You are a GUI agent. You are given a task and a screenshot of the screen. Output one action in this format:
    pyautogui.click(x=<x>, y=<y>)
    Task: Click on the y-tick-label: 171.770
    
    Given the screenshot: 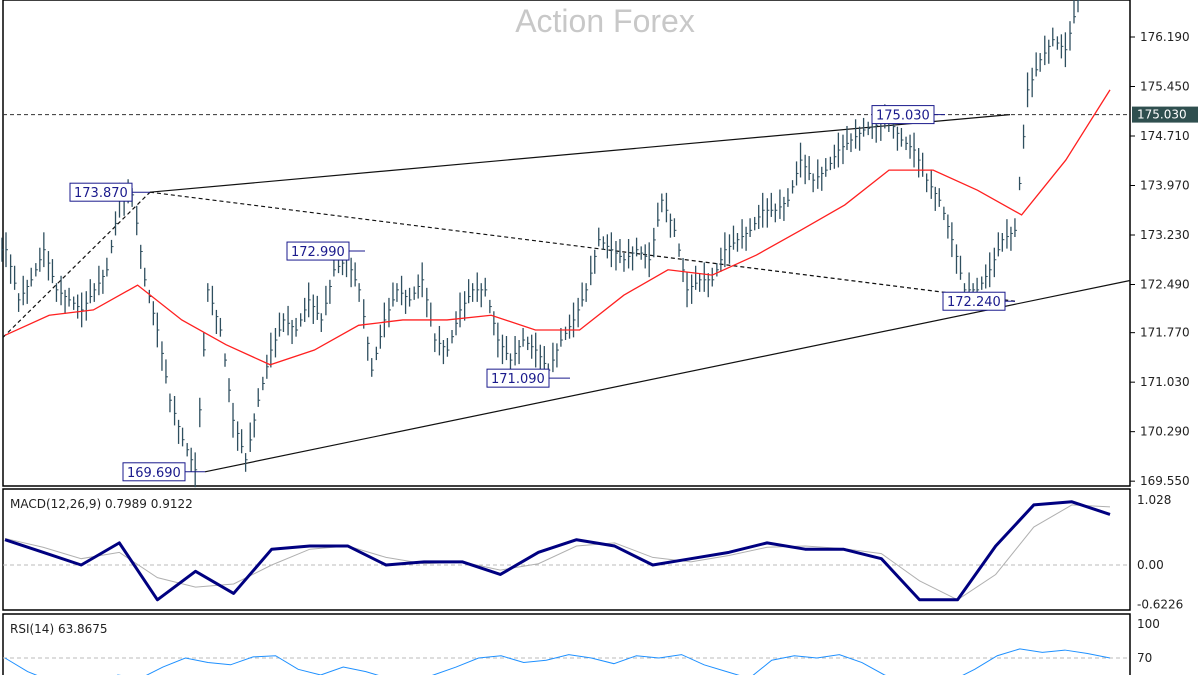 What is the action you would take?
    pyautogui.click(x=1165, y=333)
    